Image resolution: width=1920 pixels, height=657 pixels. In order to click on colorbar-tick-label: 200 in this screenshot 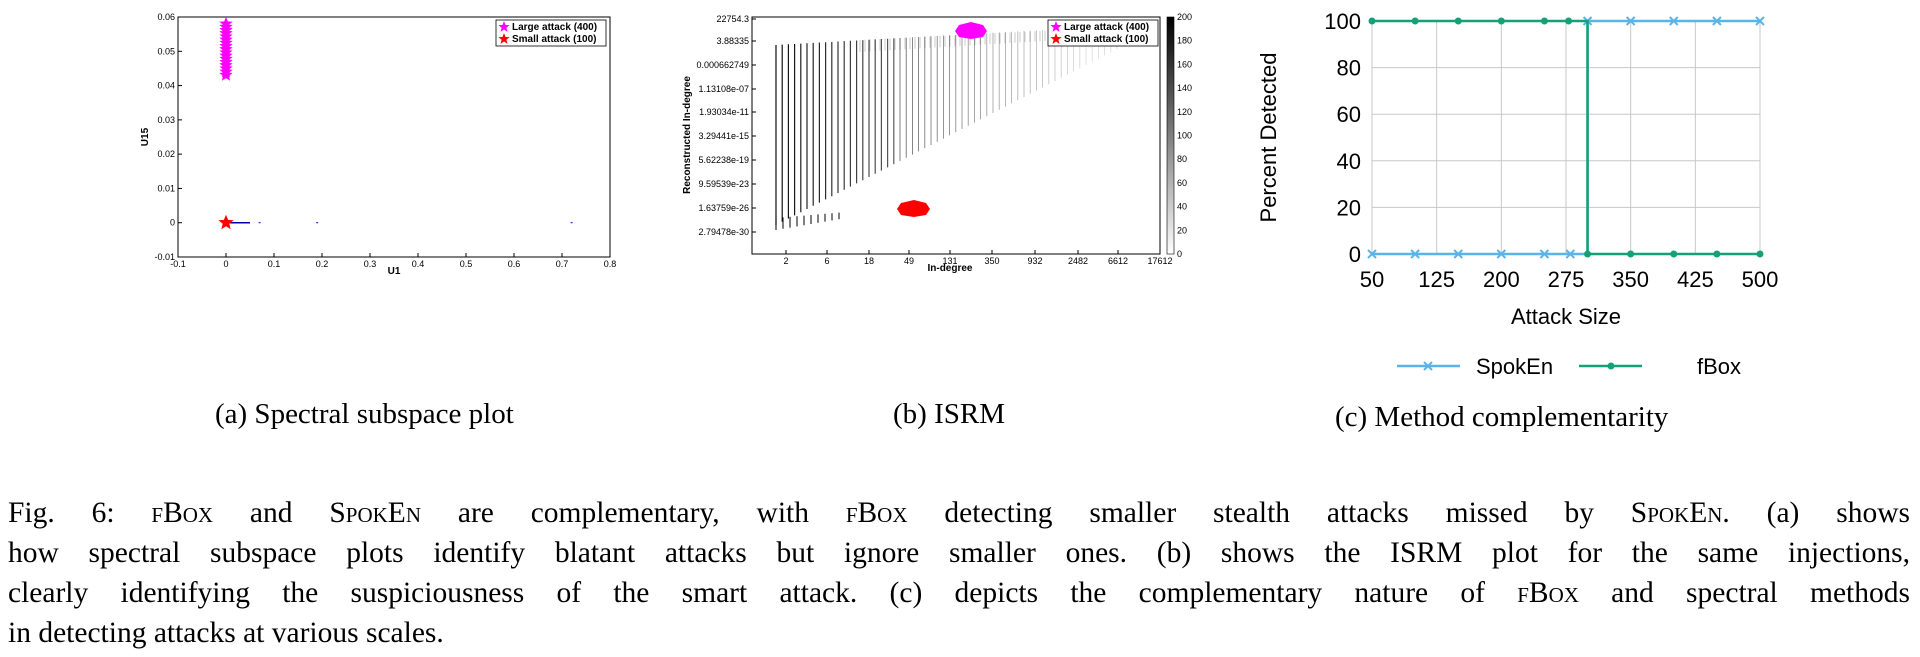, I will do `click(1184, 17)`.